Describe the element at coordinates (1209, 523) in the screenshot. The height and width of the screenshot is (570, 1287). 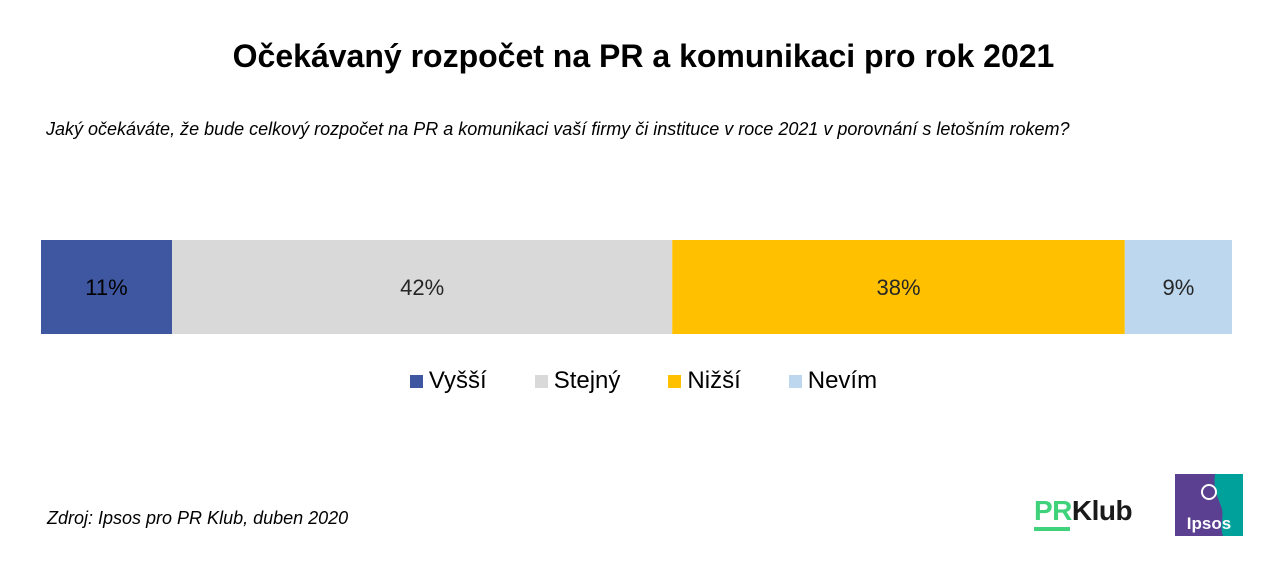
I see `ipsos-logo-text: Ipsos` at that location.